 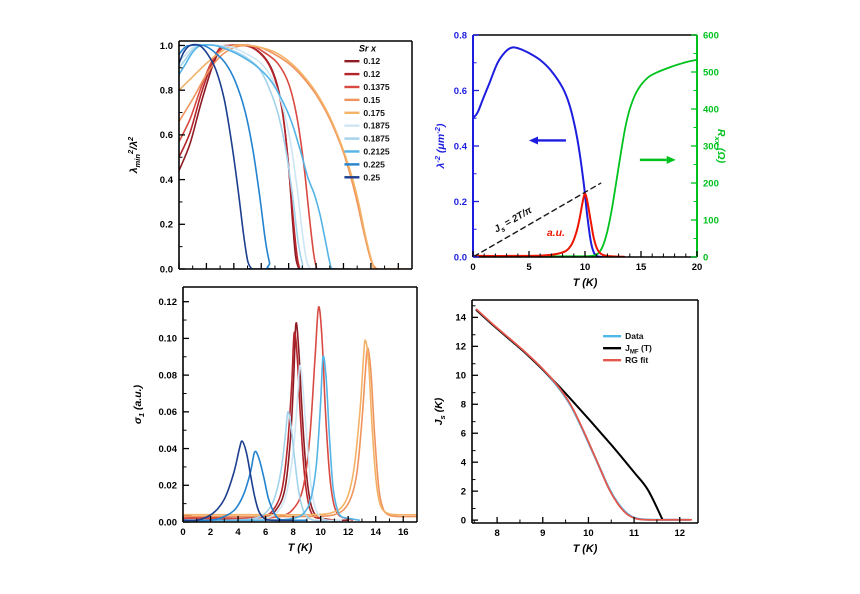 I want to click on series-Data, so click(x=582, y=415).